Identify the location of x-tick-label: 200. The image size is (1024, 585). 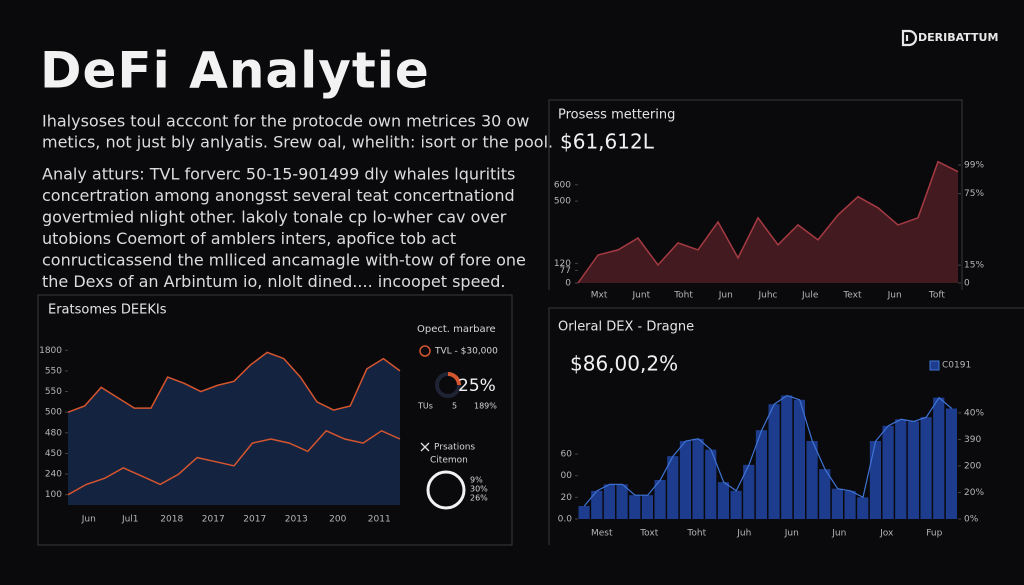
(337, 520).